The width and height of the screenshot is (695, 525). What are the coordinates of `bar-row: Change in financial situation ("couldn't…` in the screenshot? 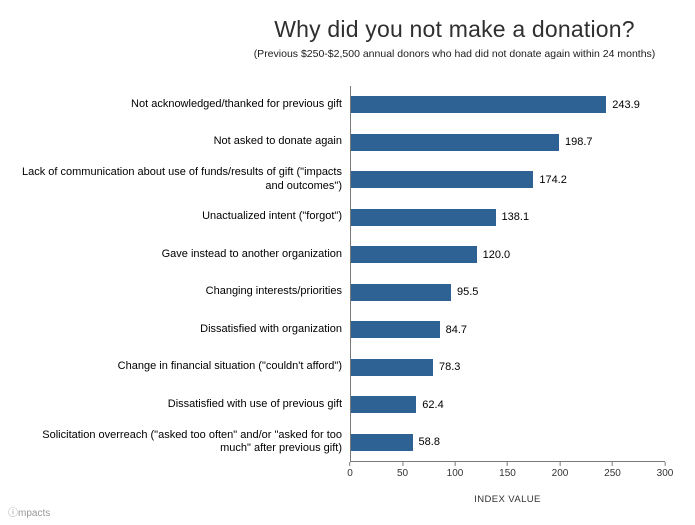 It's located at (338, 367).